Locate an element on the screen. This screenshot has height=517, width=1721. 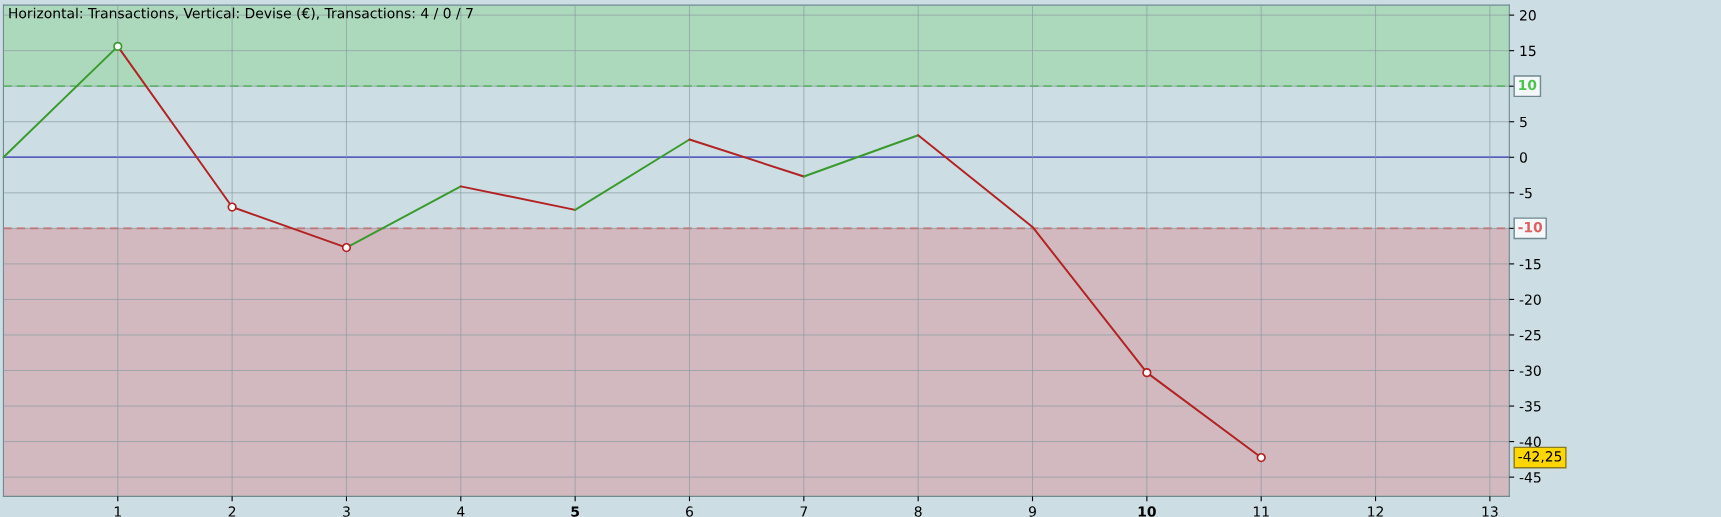
y-tick-label: 20 is located at coordinates (1528, 15).